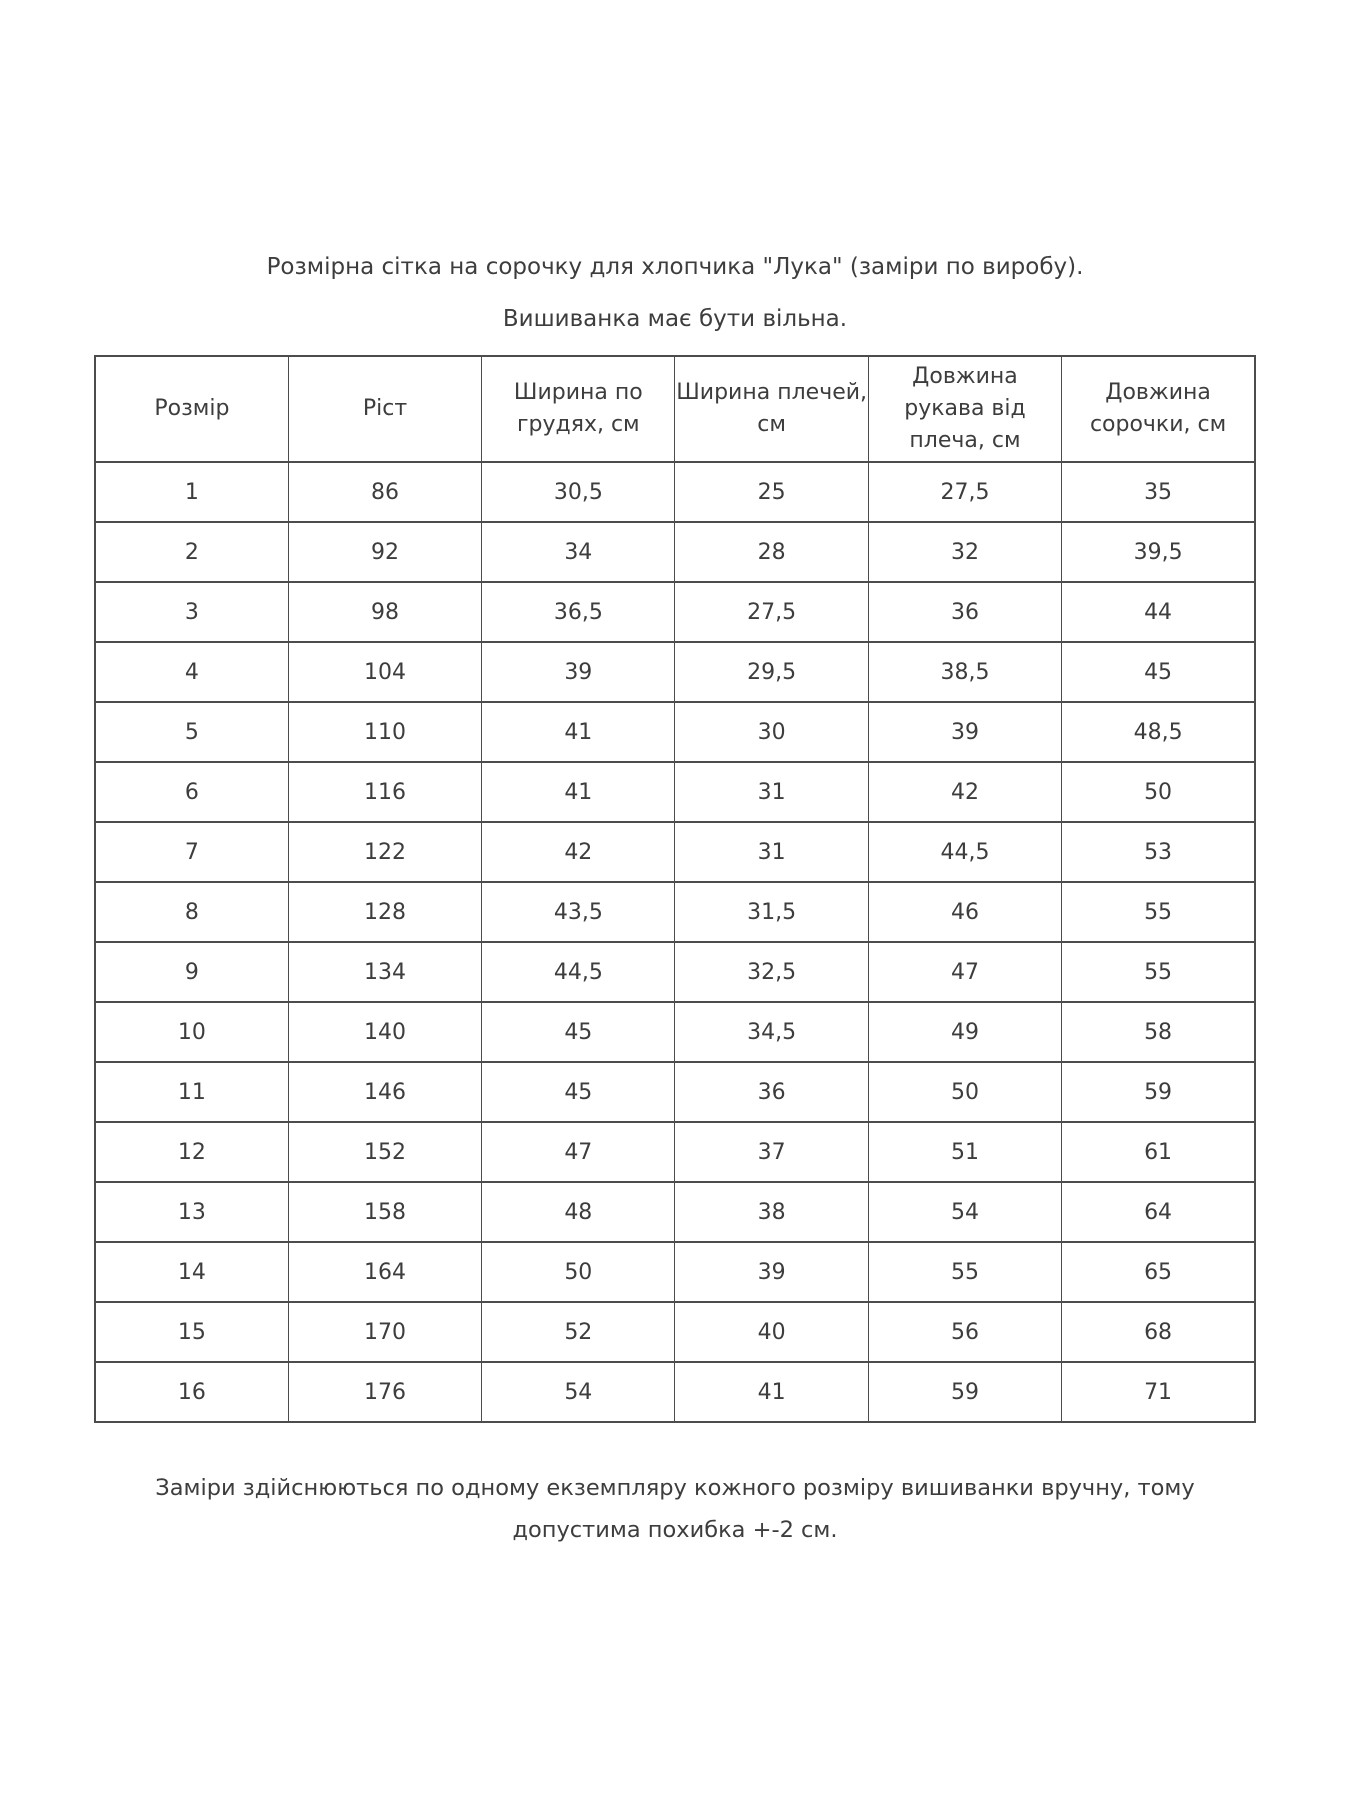 Image resolution: width=1350 pixels, height=1800 pixels. Describe the element at coordinates (385, 732) in the screenshot. I see `table-cell: 110` at that location.